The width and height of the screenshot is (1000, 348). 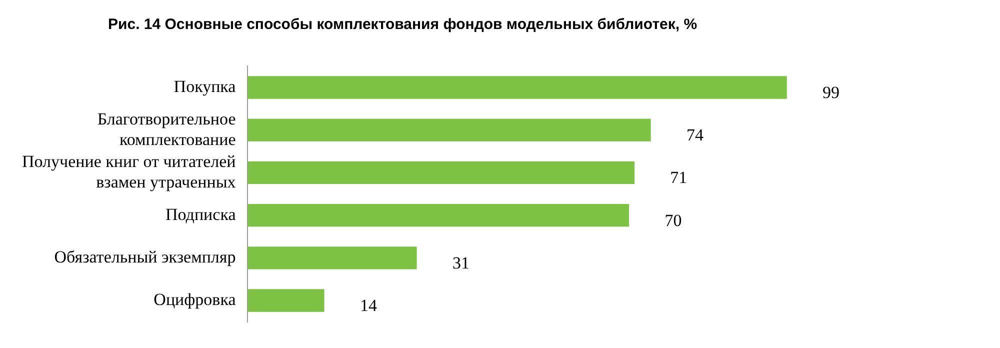 What do you see at coordinates (205, 86) in the screenshot?
I see `y-tick-label: Покупка` at bounding box center [205, 86].